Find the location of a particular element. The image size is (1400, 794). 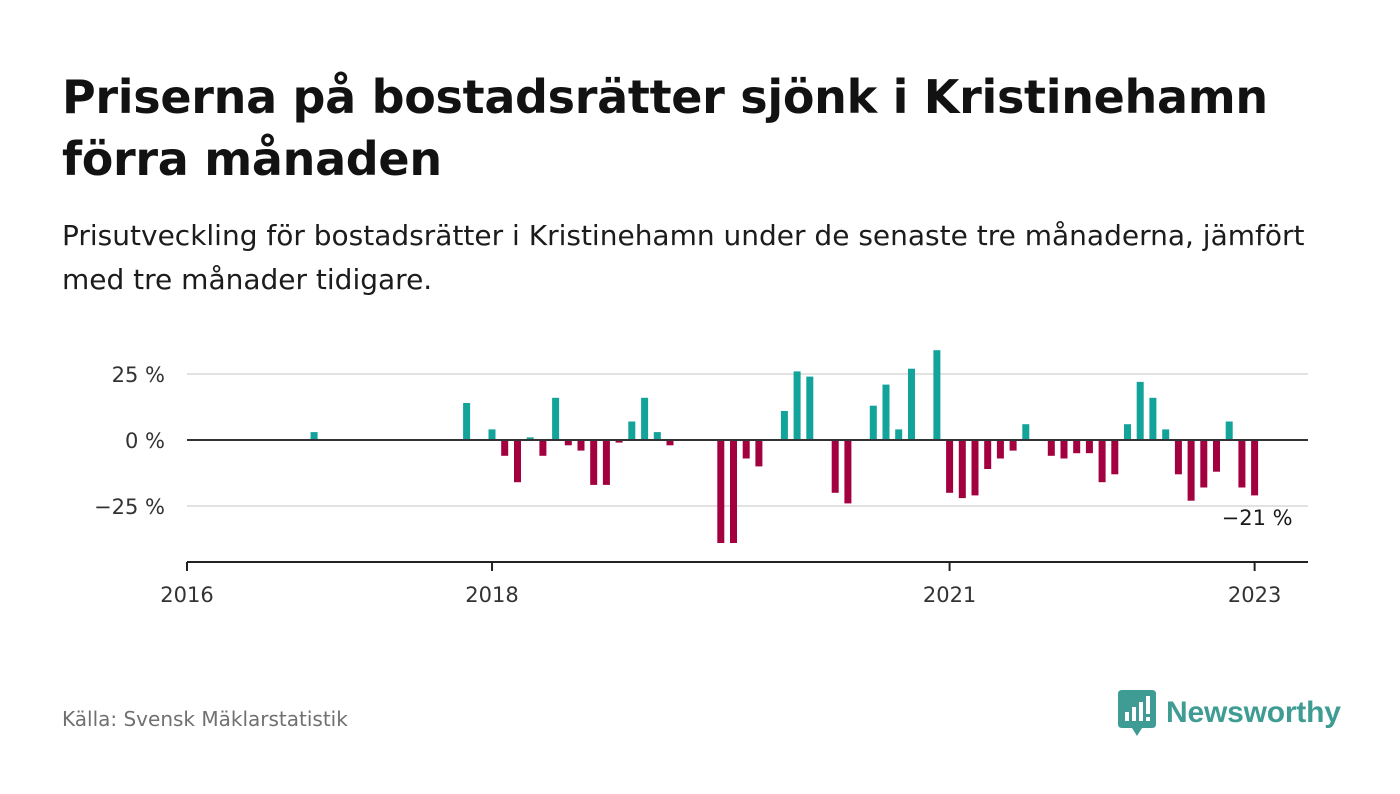

y-tick-label: 0 % is located at coordinates (145, 441).